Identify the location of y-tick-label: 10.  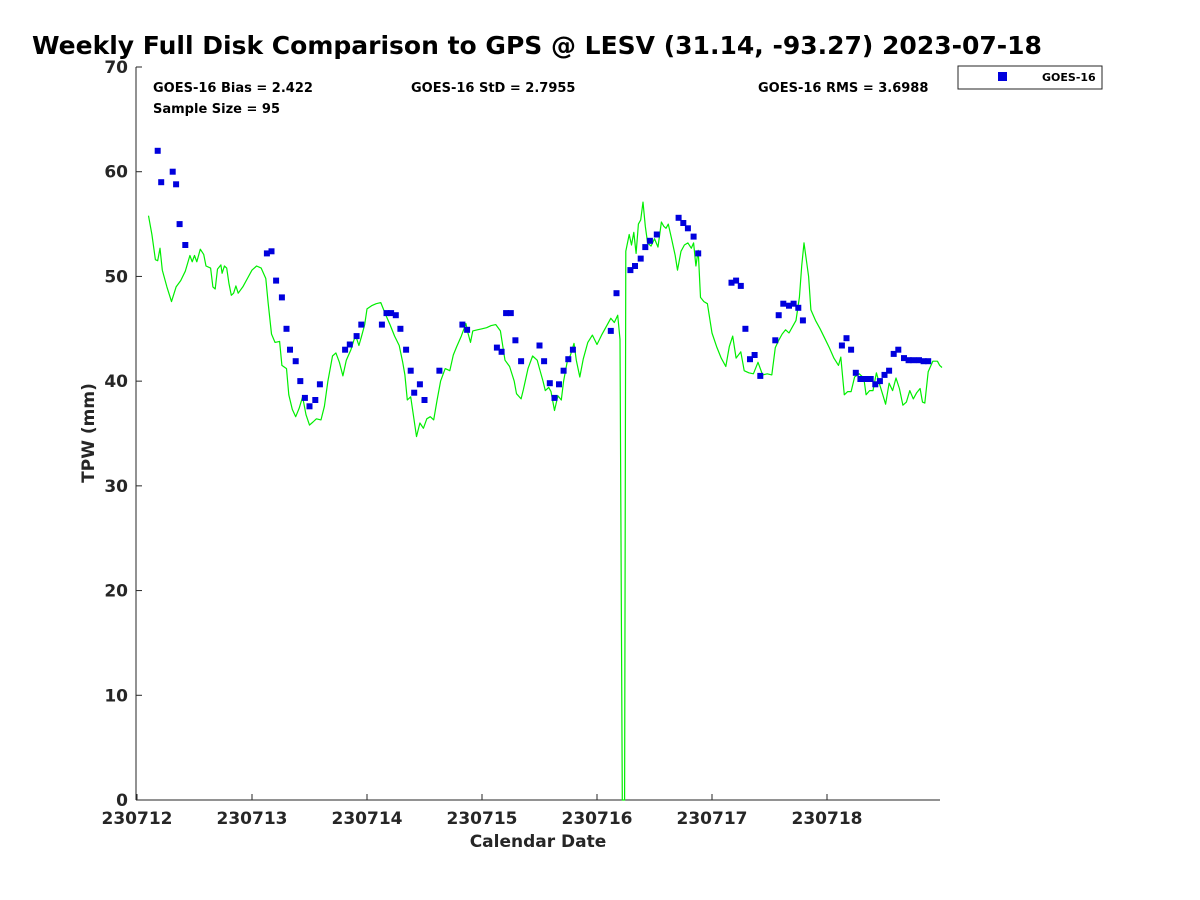
(116, 696).